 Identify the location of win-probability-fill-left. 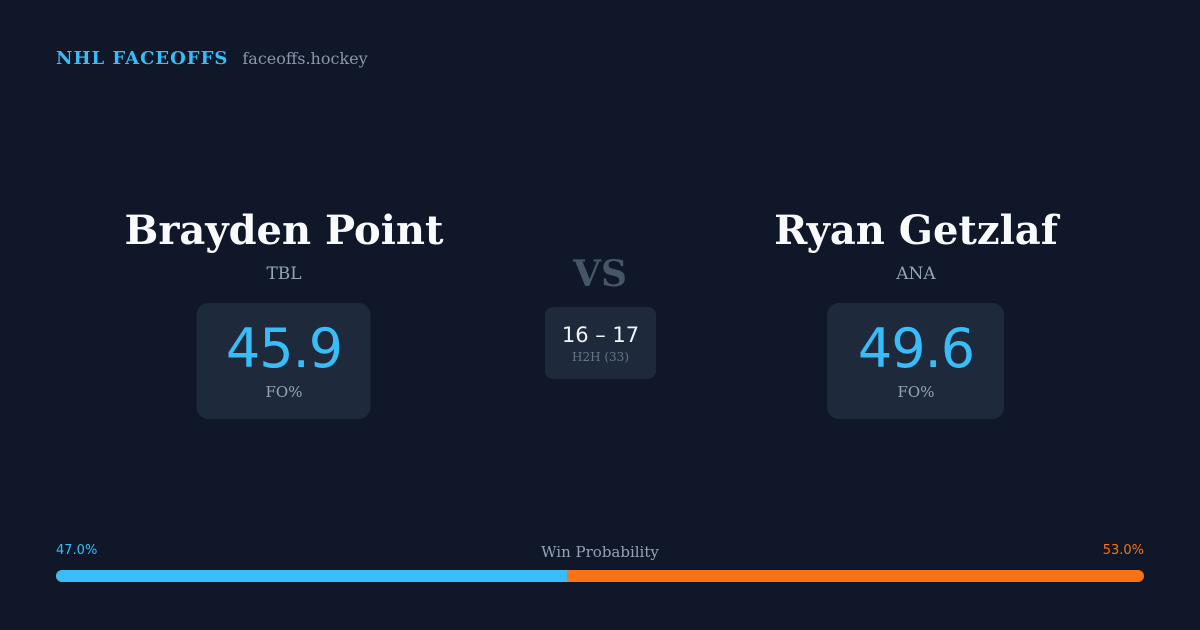
(312, 576).